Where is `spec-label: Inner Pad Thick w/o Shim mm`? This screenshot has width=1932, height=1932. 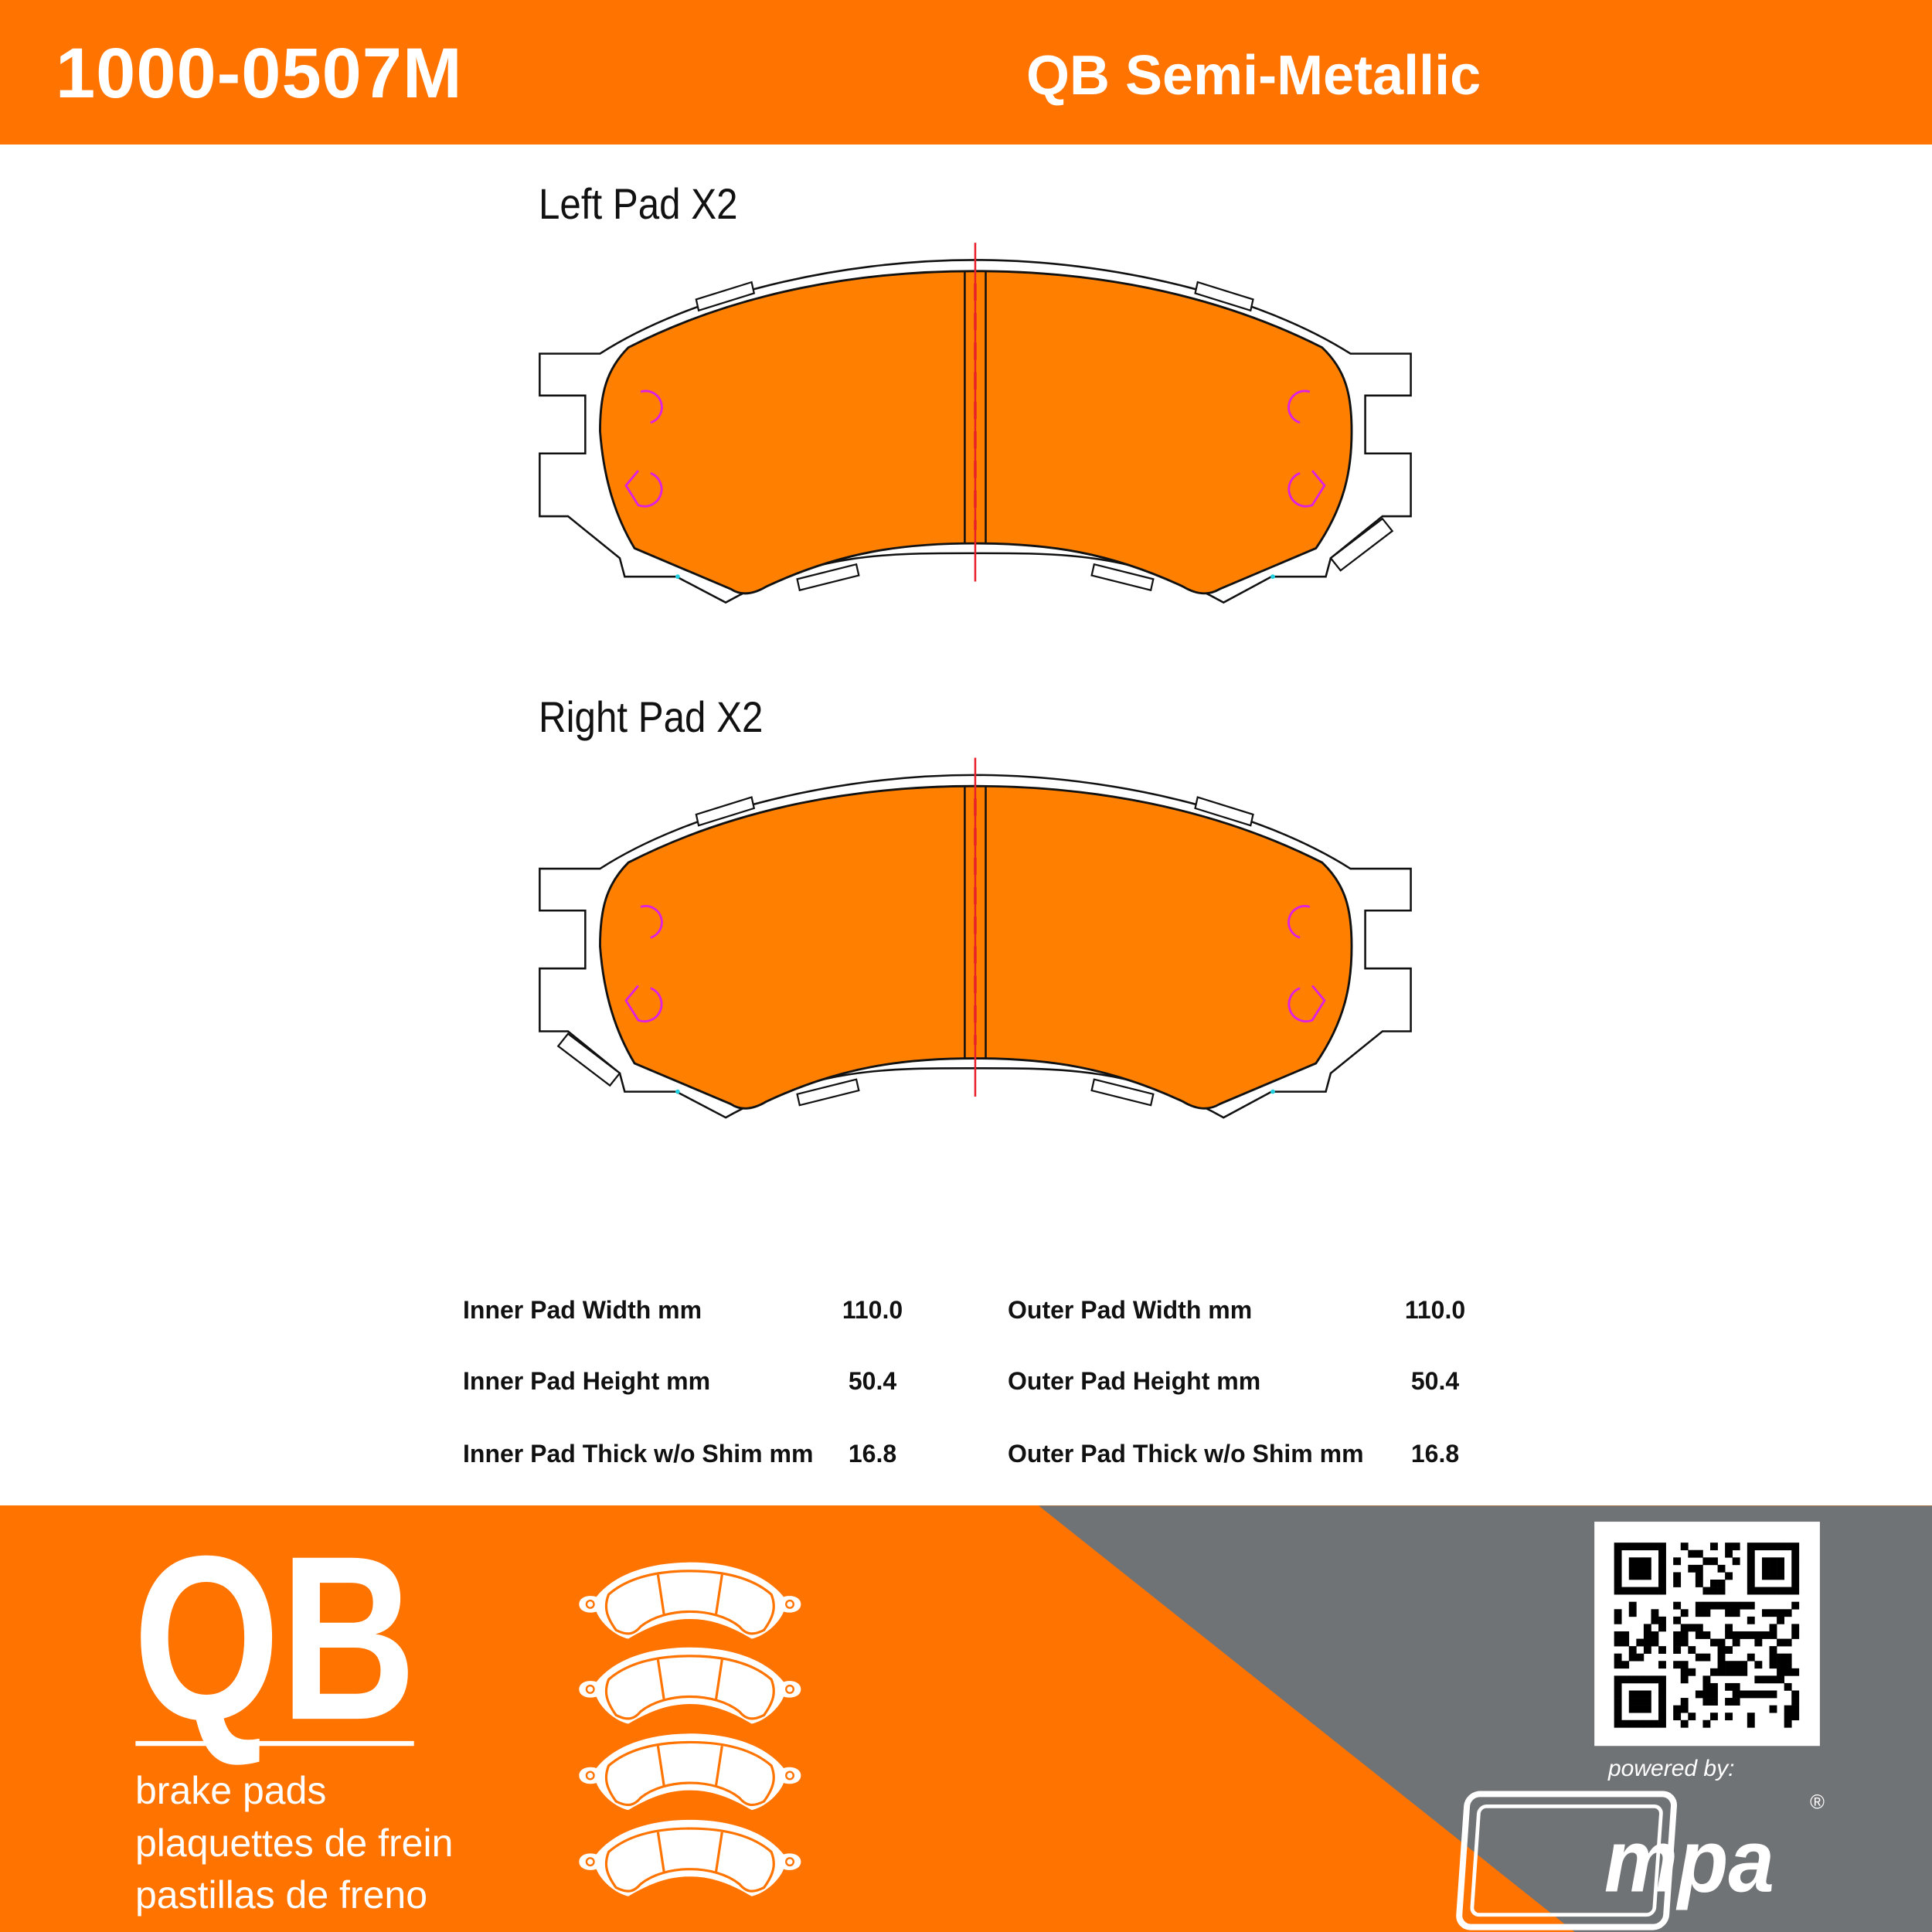
spec-label: Inner Pad Thick w/o Shim mm is located at coordinates (638, 1454).